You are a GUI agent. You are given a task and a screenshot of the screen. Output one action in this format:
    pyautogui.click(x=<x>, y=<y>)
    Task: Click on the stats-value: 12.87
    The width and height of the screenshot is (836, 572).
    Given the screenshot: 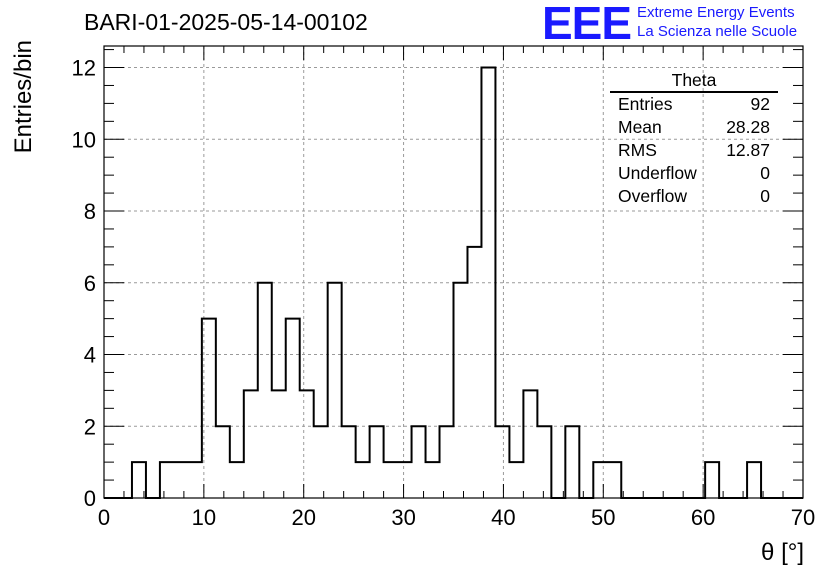 What is the action you would take?
    pyautogui.click(x=748, y=150)
    